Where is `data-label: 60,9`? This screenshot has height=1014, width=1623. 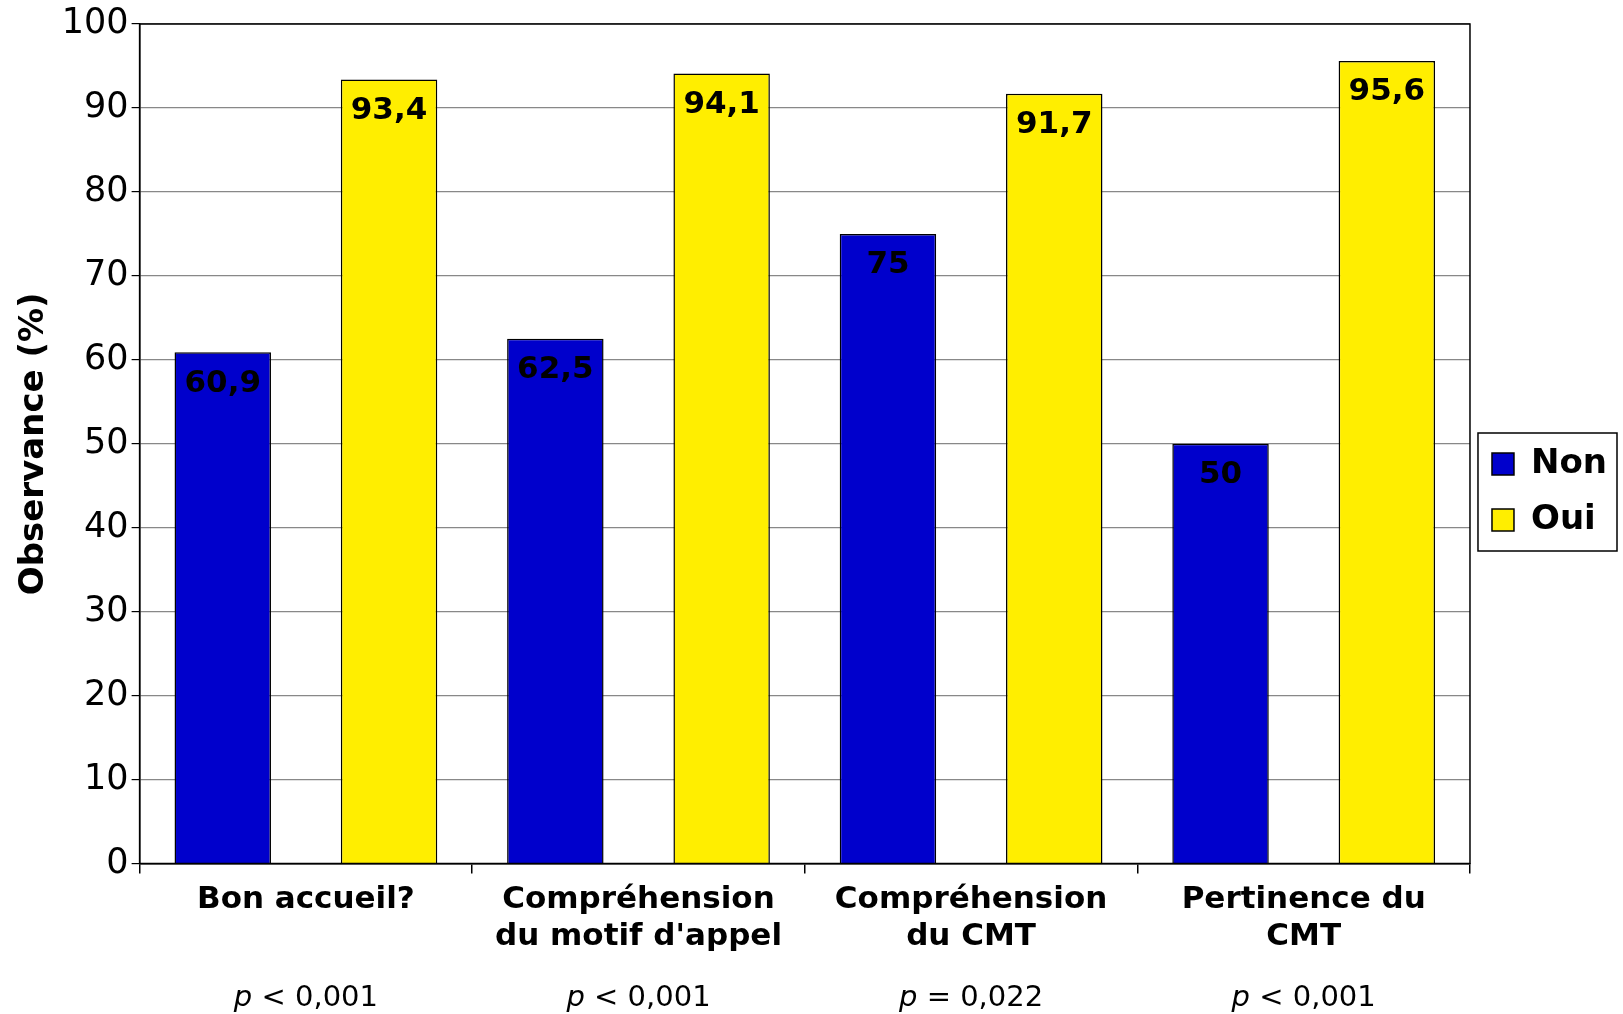 data-label: 60,9 is located at coordinates (222, 380).